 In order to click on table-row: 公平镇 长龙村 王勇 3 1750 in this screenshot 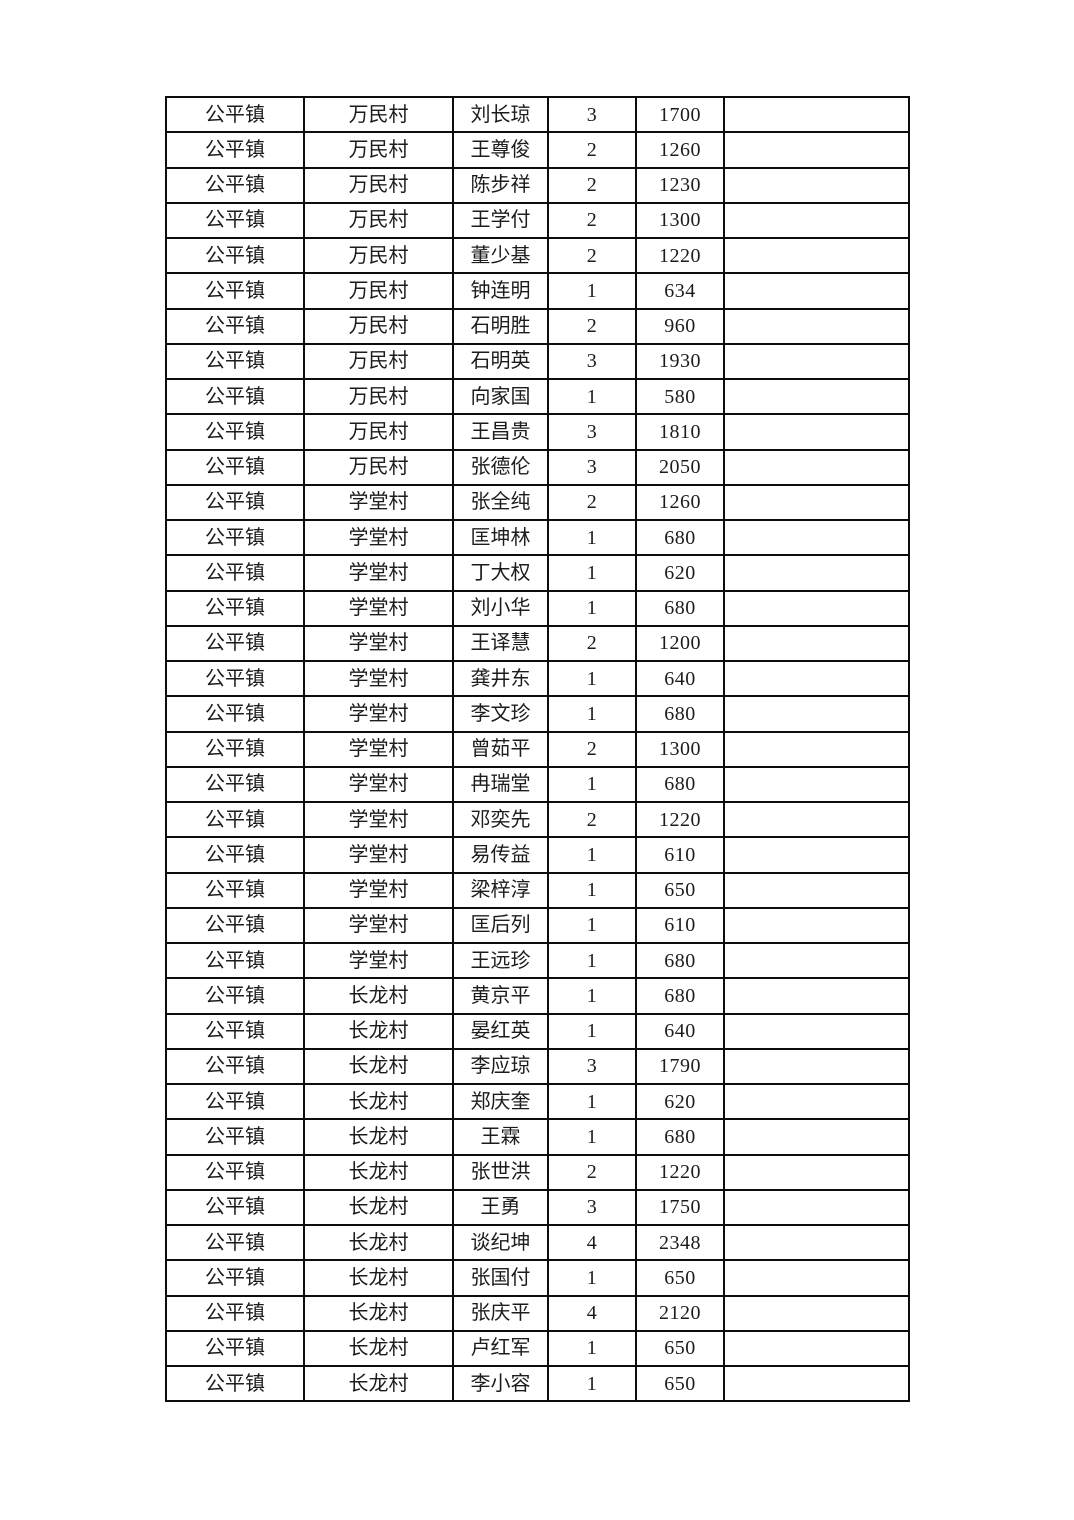, I will do `click(537, 1207)`.